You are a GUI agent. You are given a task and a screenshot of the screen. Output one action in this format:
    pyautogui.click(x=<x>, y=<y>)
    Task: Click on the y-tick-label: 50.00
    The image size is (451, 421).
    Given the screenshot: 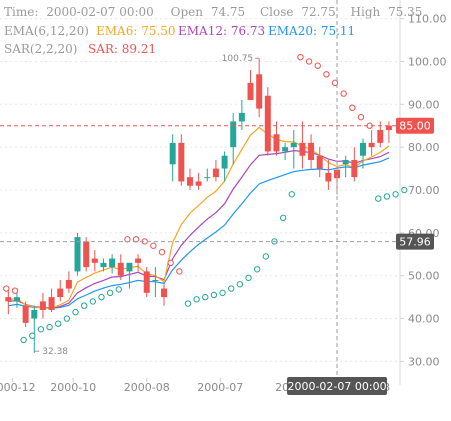 What is the action you would take?
    pyautogui.click(x=424, y=276)
    